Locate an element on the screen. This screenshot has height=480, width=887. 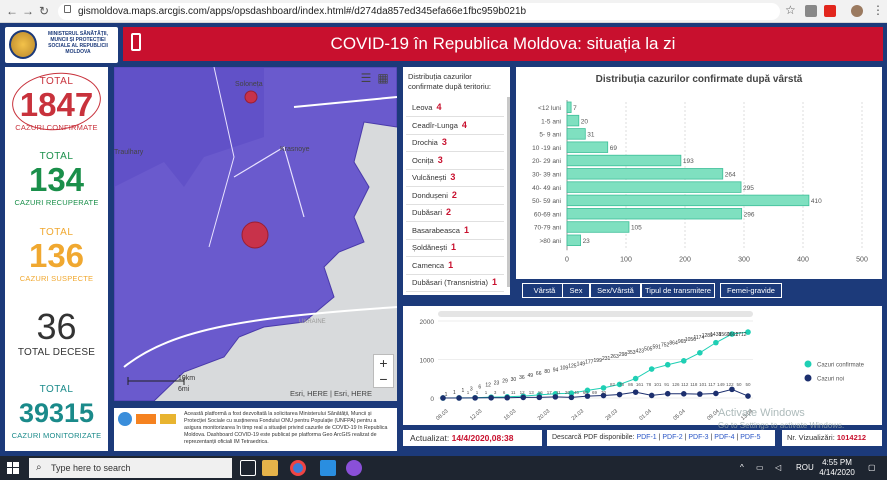
edge-icon is located at coordinates (328, 468).